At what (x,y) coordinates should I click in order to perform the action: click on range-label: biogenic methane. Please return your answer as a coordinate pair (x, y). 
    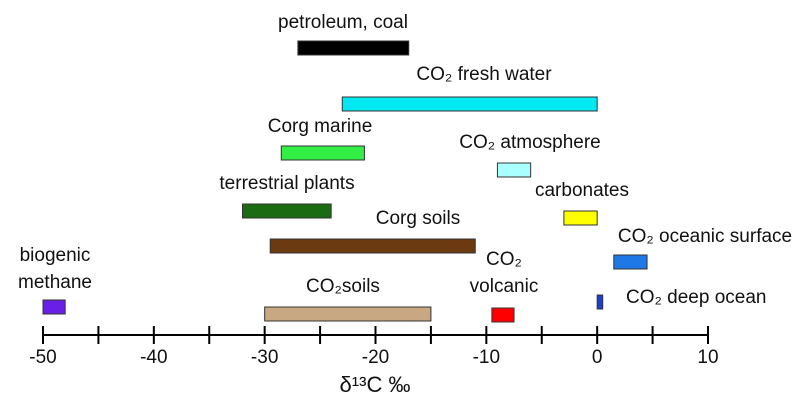
    Looking at the image, I should click on (55, 269).